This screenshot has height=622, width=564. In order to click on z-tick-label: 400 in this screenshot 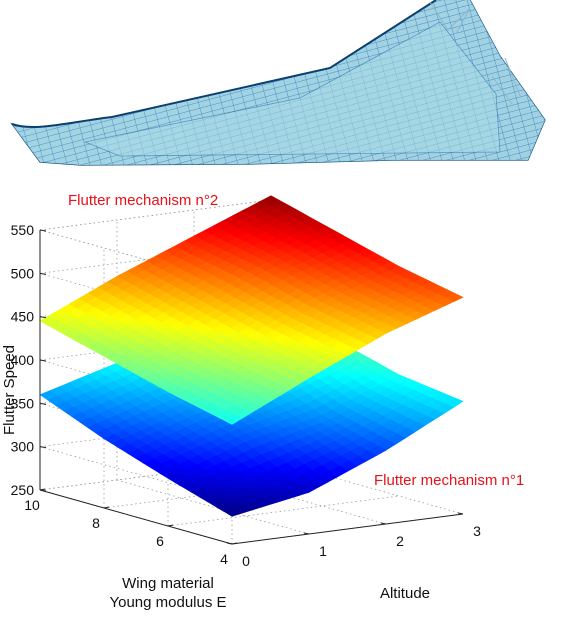, I will do `click(23, 360)`.